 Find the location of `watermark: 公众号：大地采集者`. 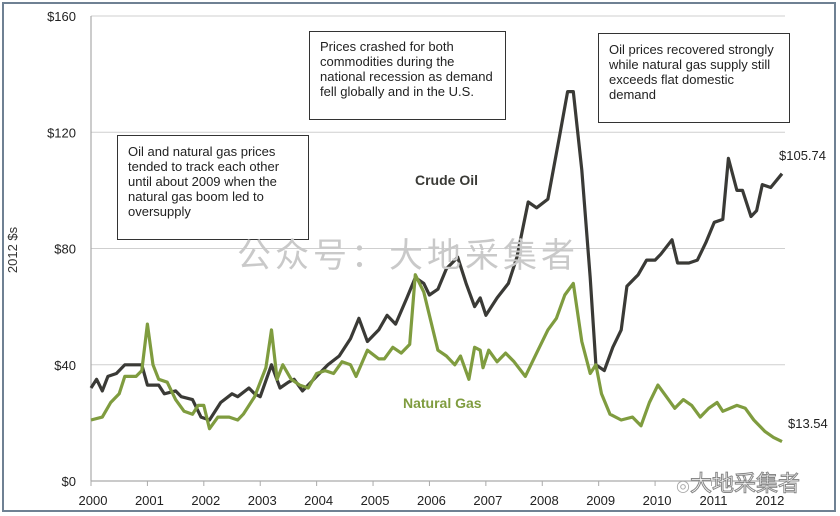

watermark: 公众号：大地采集者 is located at coordinates (408, 256).